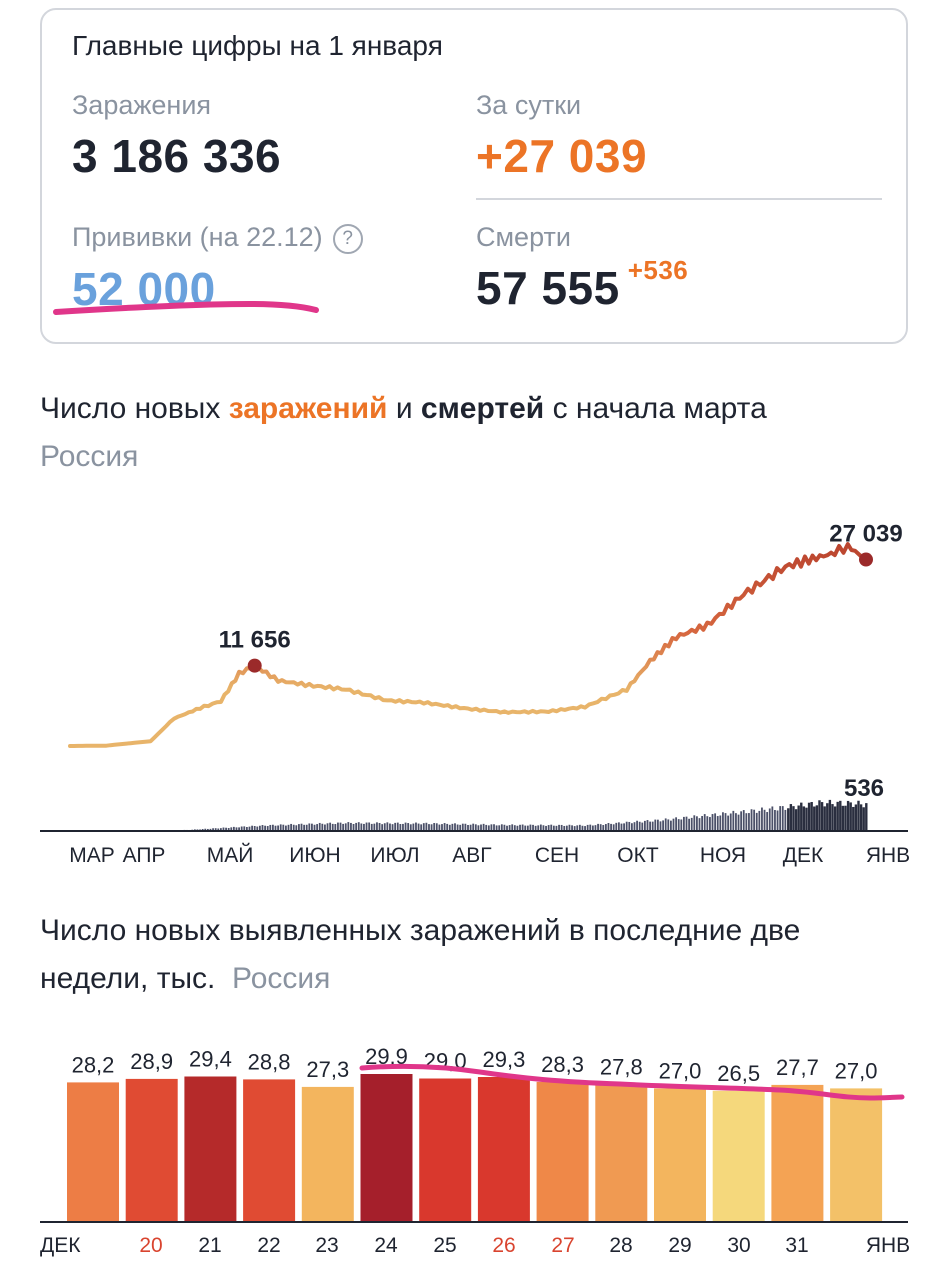  Describe the element at coordinates (562, 1245) in the screenshot. I see `day-tick: 27` at that location.